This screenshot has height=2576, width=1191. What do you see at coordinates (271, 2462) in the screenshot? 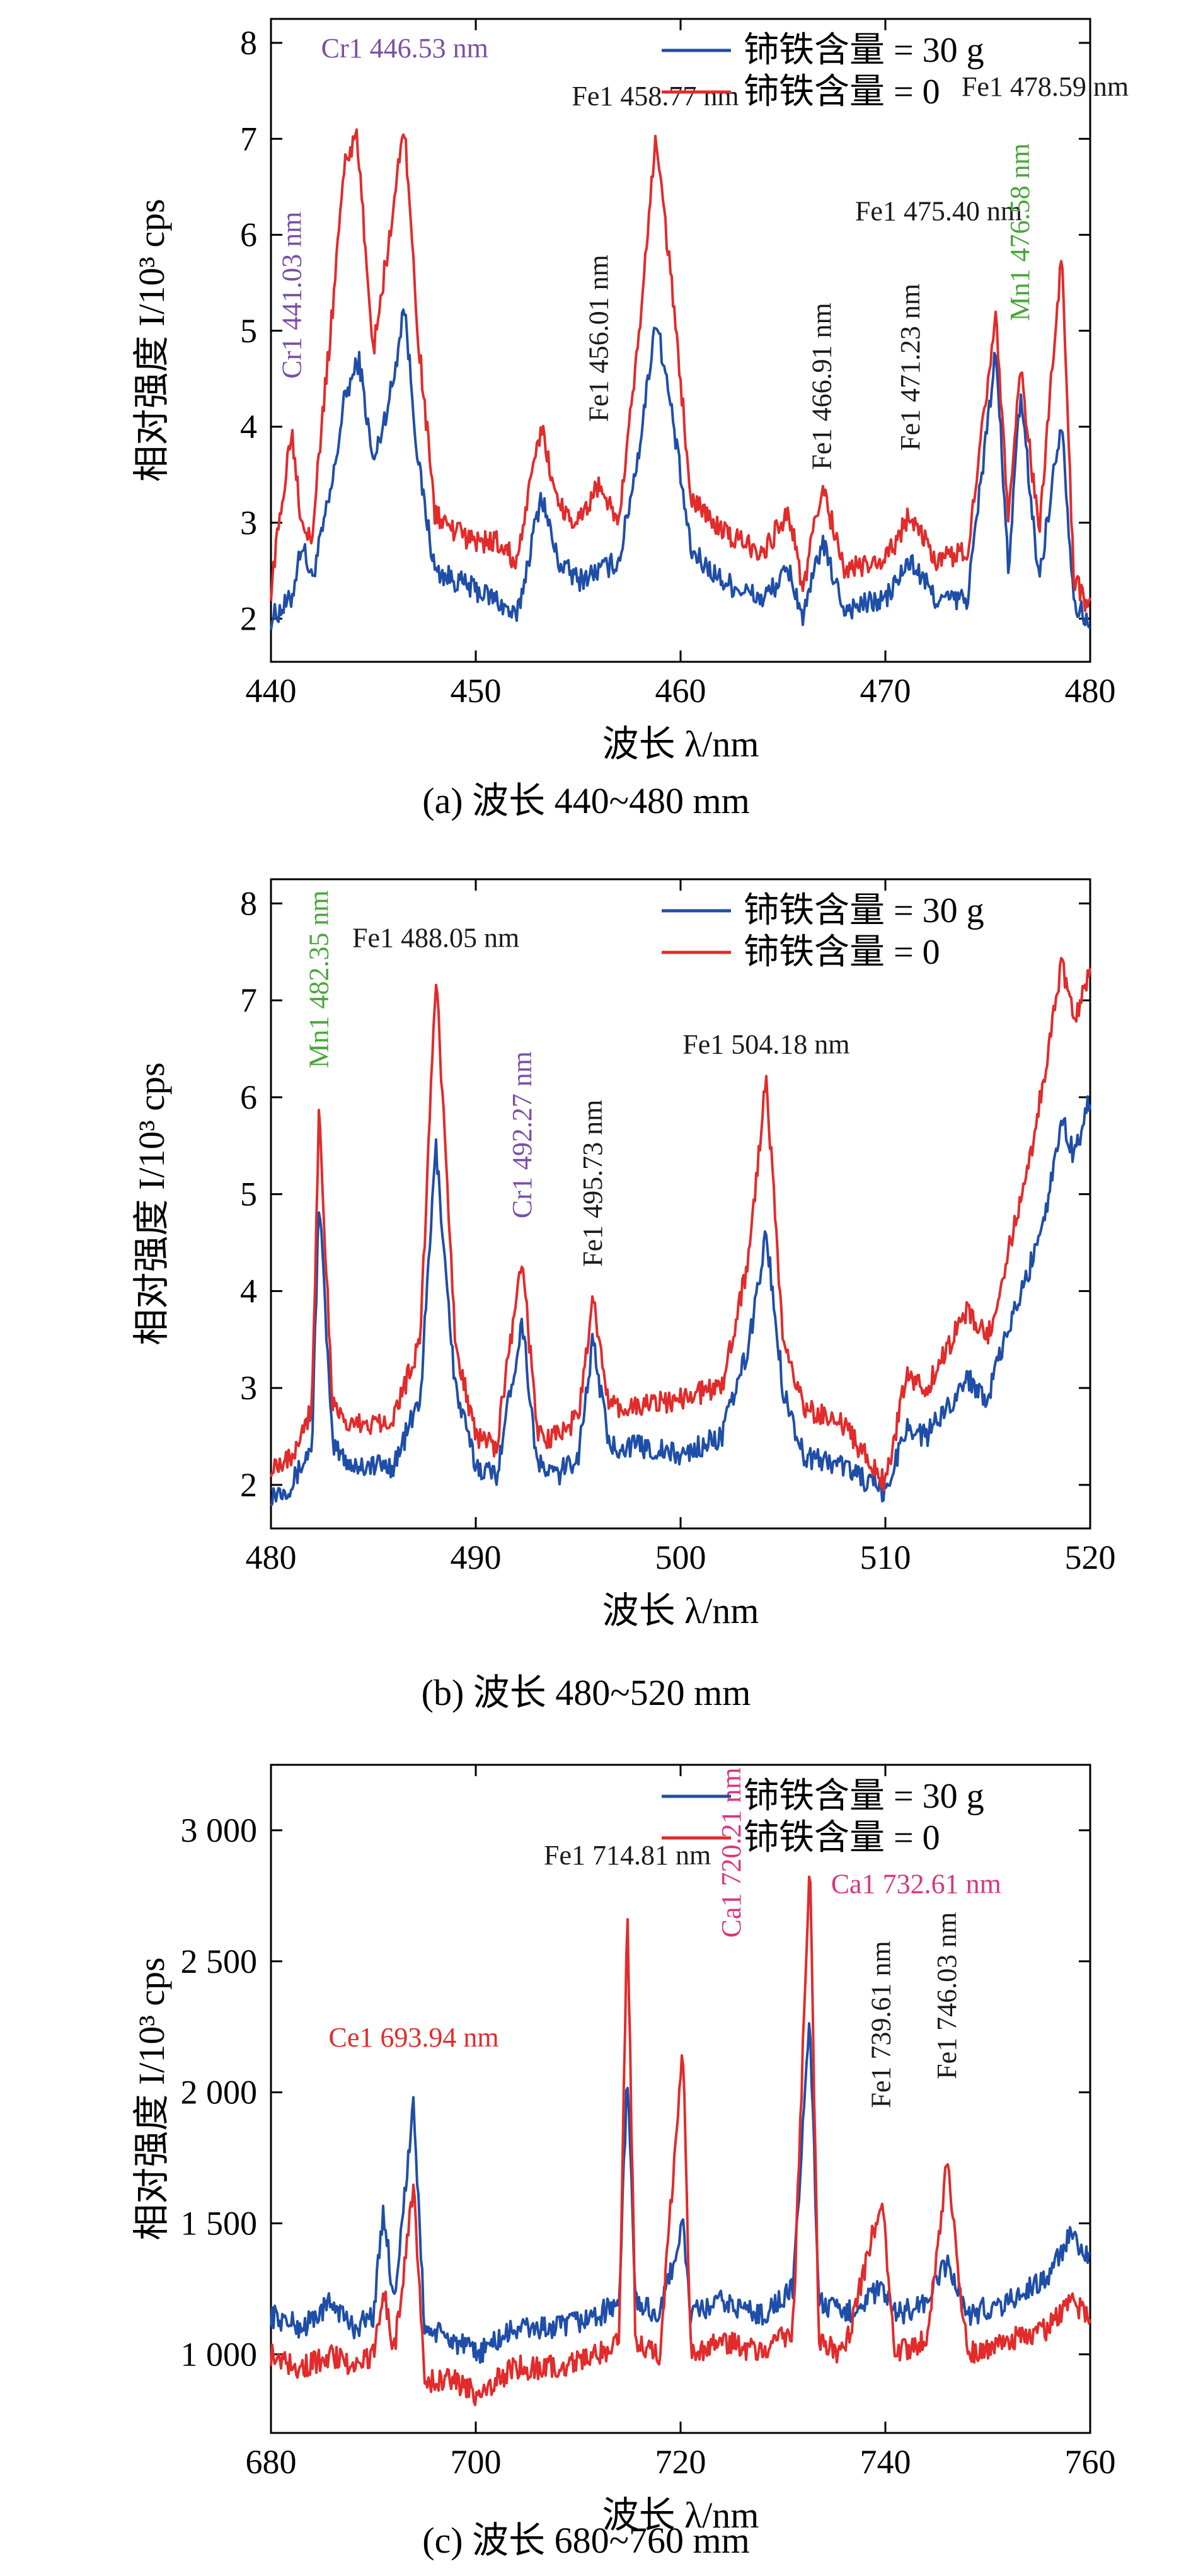
I see `x-tick-label: 680` at bounding box center [271, 2462].